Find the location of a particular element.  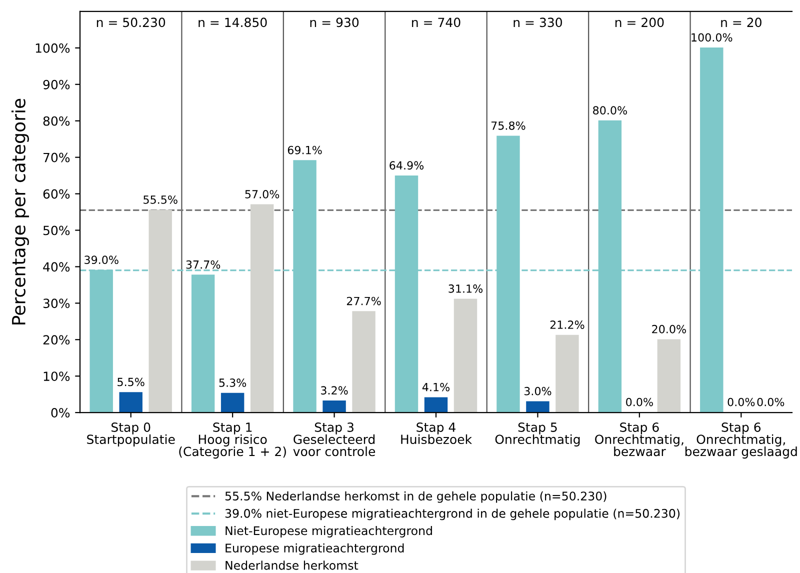

y-tick-label: 80% is located at coordinates (56, 121).